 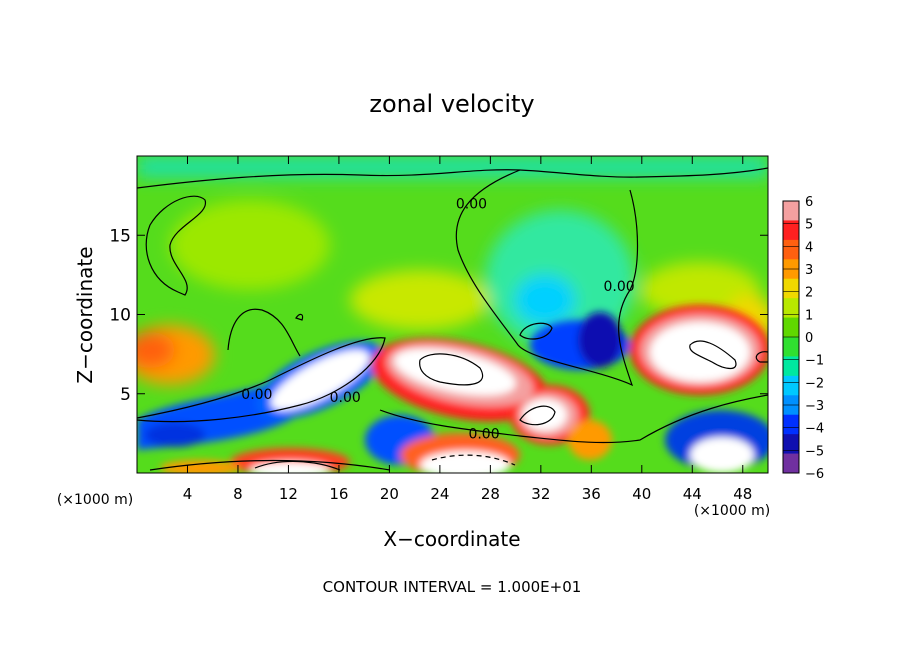 What do you see at coordinates (809, 247) in the screenshot?
I see `colorbar-tick-label: 4` at bounding box center [809, 247].